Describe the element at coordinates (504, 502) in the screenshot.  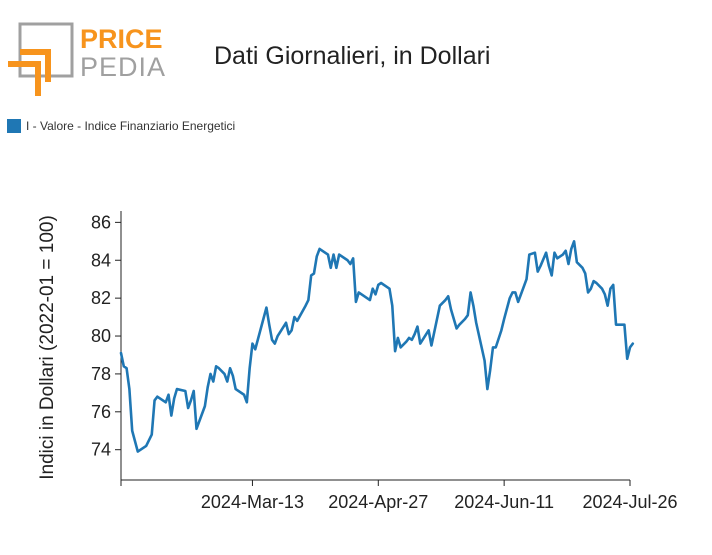
I see `x-tick-label: 2024-Jun-11` at that location.